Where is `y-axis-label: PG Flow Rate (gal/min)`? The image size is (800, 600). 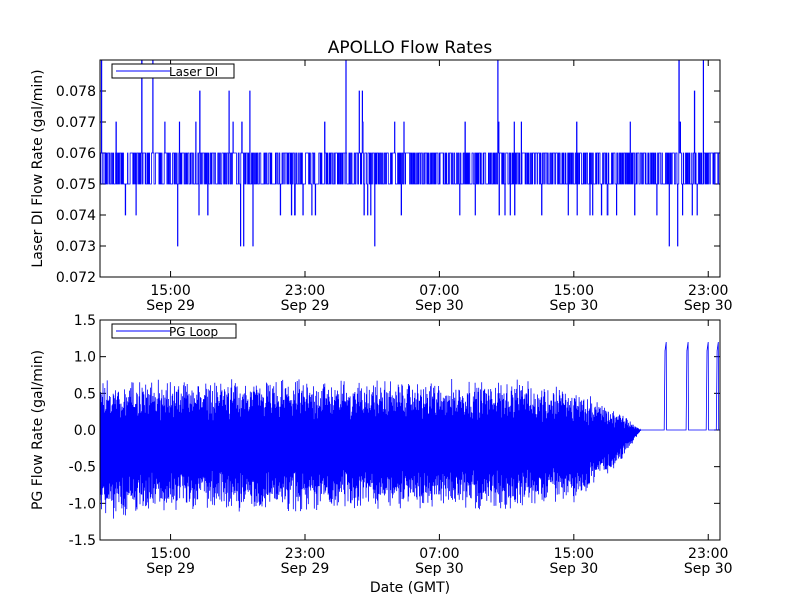 y-axis-label: PG Flow Rate (gal/min) is located at coordinates (38, 430).